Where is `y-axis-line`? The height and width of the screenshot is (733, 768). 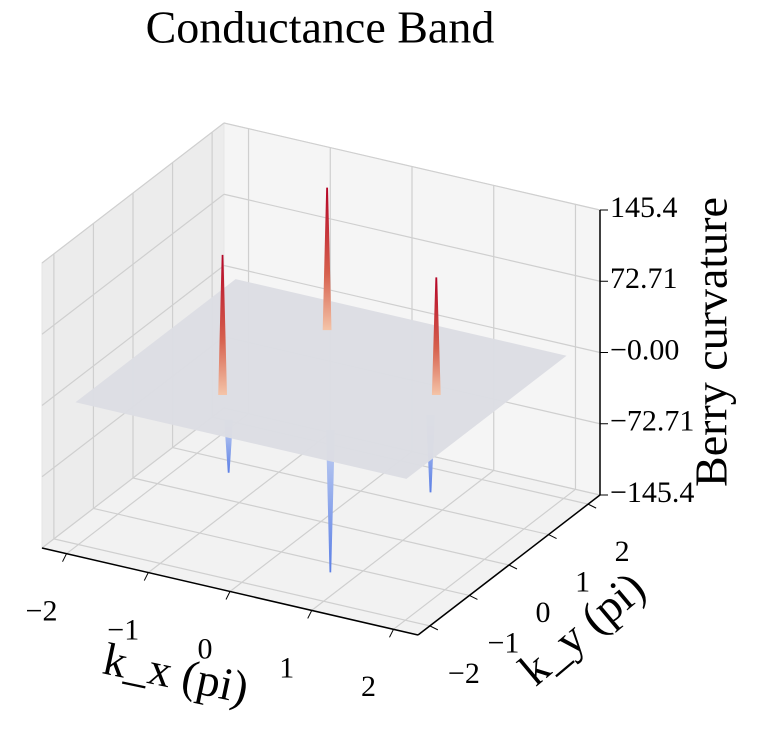
y-axis-line is located at coordinates (509, 565).